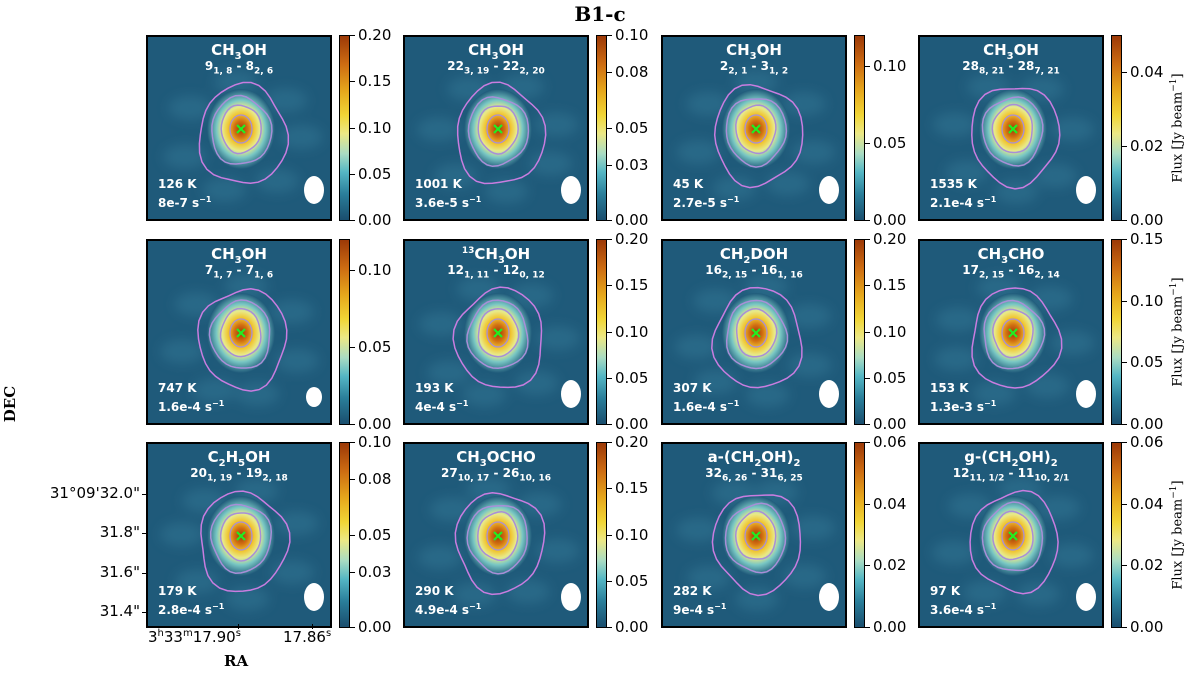  Describe the element at coordinates (441, 397) in the screenshot. I see `line-info: 193 K 4e-4 s−1` at that location.